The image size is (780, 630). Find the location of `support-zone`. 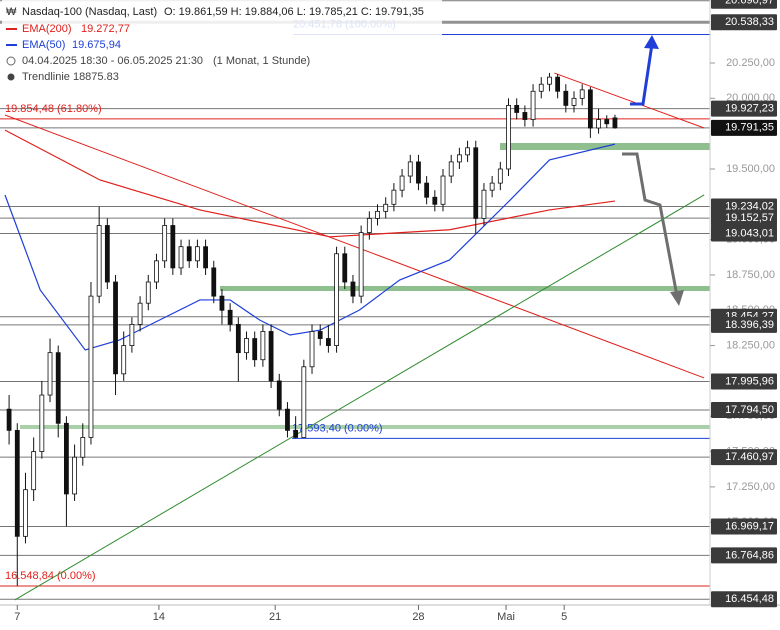

support-zone is located at coordinates (365, 427).